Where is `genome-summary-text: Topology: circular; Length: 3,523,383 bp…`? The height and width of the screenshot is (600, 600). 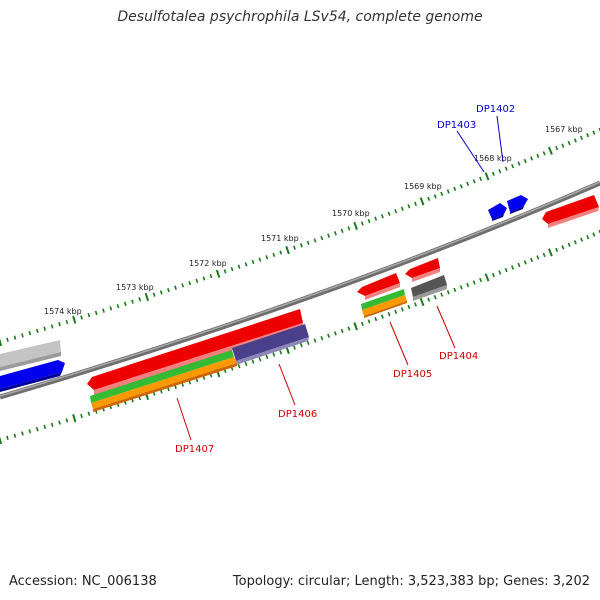
genome-summary-text: Topology: circular; Length: 3,523,383 bp… is located at coordinates (411, 581).